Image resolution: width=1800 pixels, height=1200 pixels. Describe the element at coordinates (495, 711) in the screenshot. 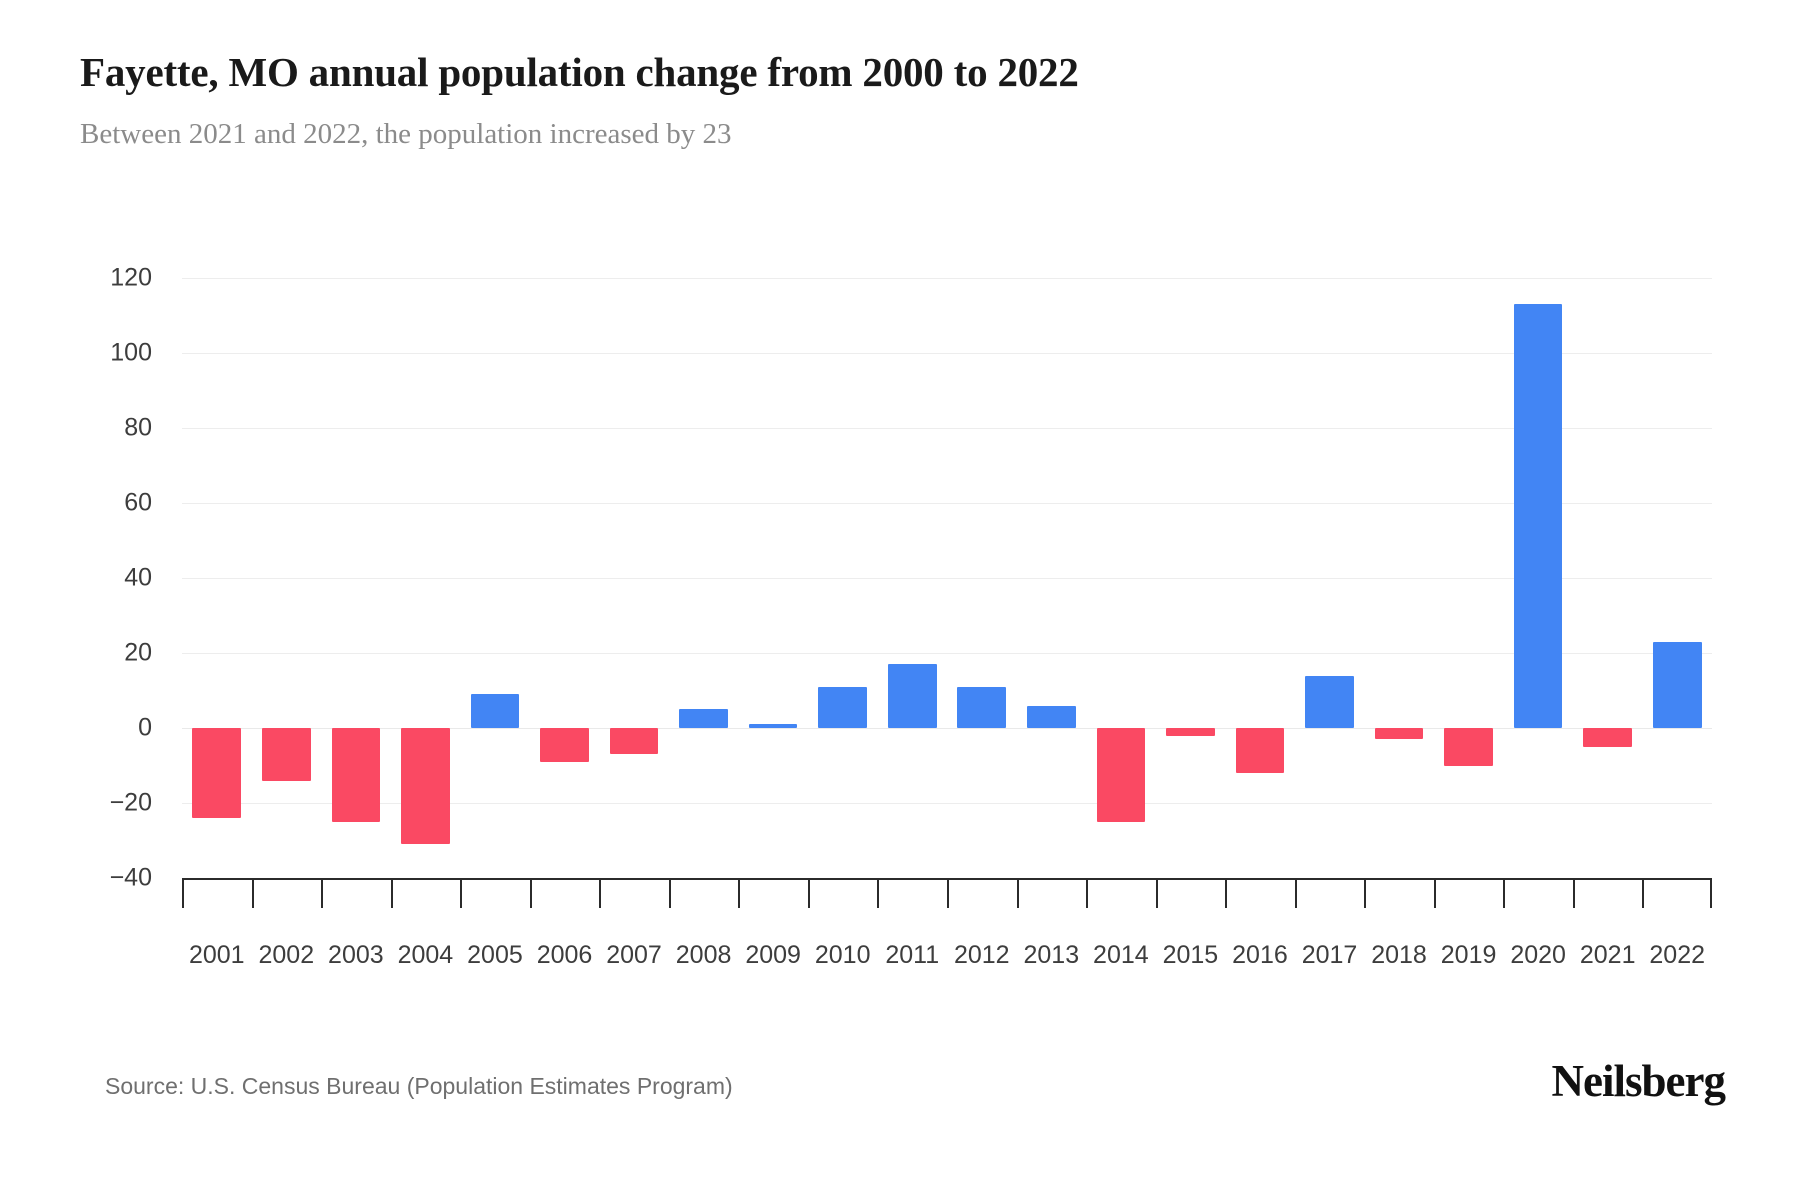

I see `bar-2005` at that location.